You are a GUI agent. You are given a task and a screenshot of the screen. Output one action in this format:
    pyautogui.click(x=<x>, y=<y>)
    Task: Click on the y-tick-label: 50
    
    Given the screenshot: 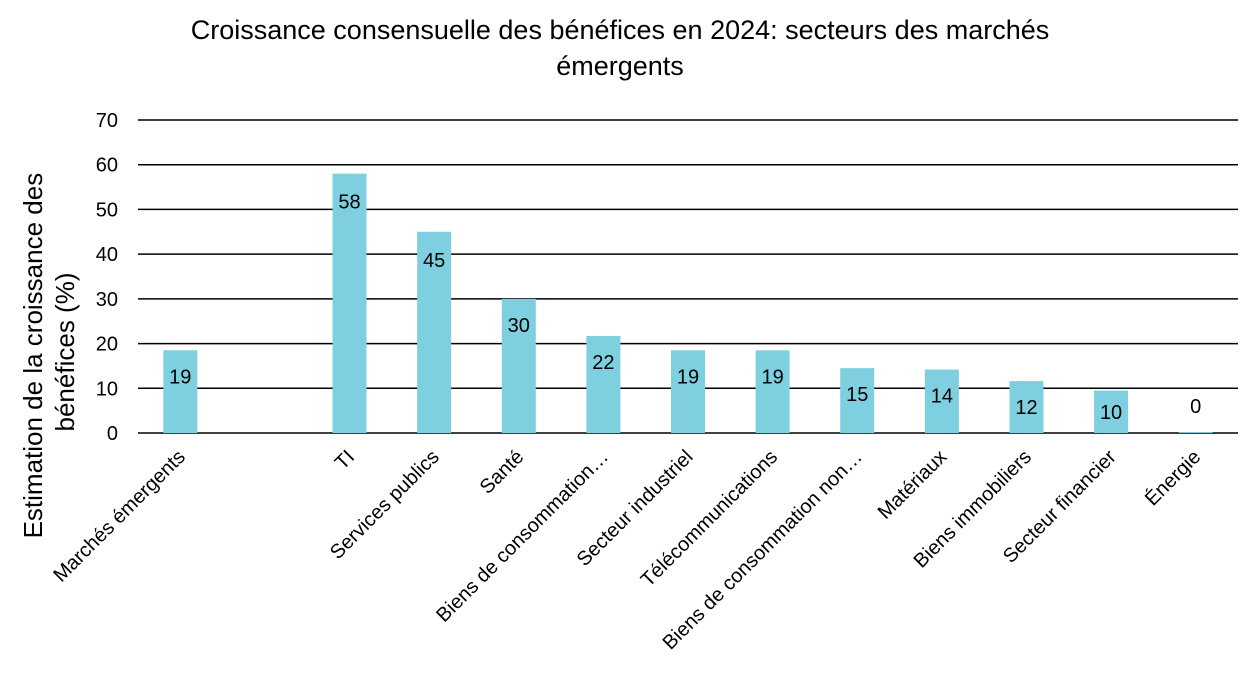 What is the action you would take?
    pyautogui.click(x=107, y=210)
    